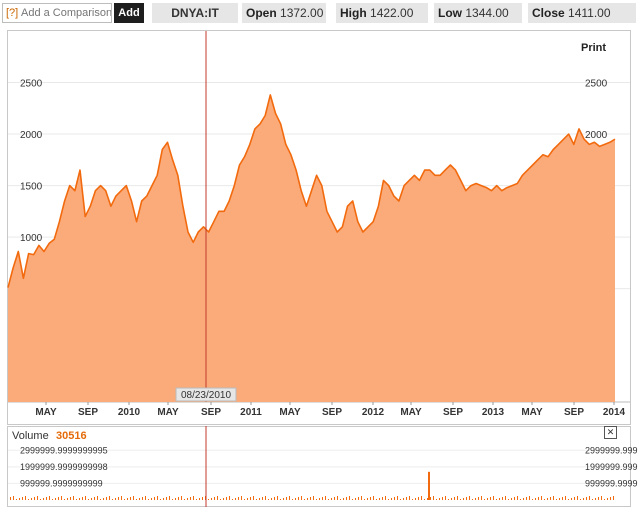  What do you see at coordinates (64, 467) in the screenshot?
I see `volume-tick-left: 1999999.9999999998` at bounding box center [64, 467].